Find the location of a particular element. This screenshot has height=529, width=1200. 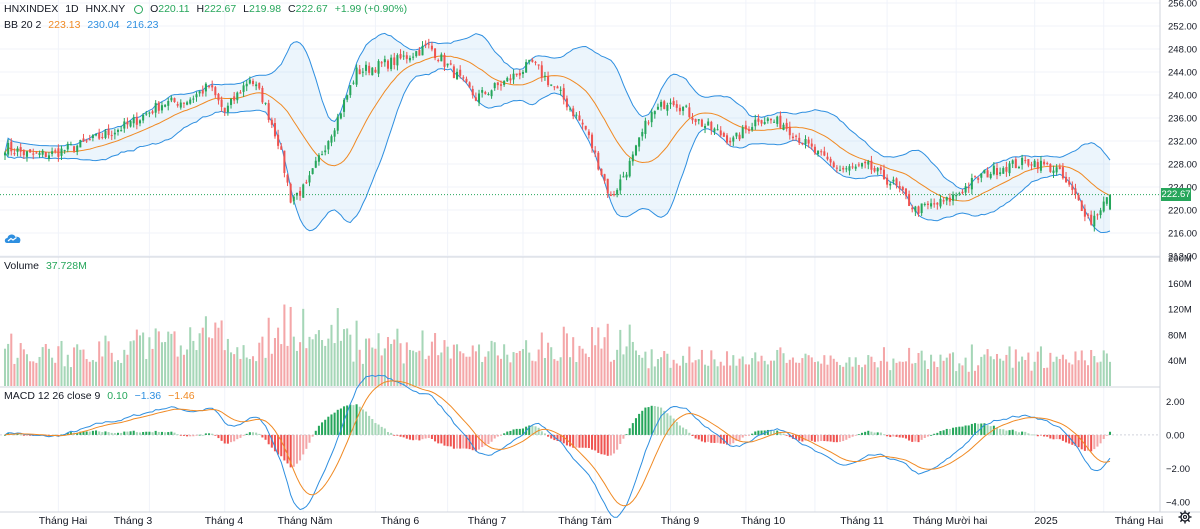

time-tick-label: Tháng Mười hai is located at coordinates (950, 521).